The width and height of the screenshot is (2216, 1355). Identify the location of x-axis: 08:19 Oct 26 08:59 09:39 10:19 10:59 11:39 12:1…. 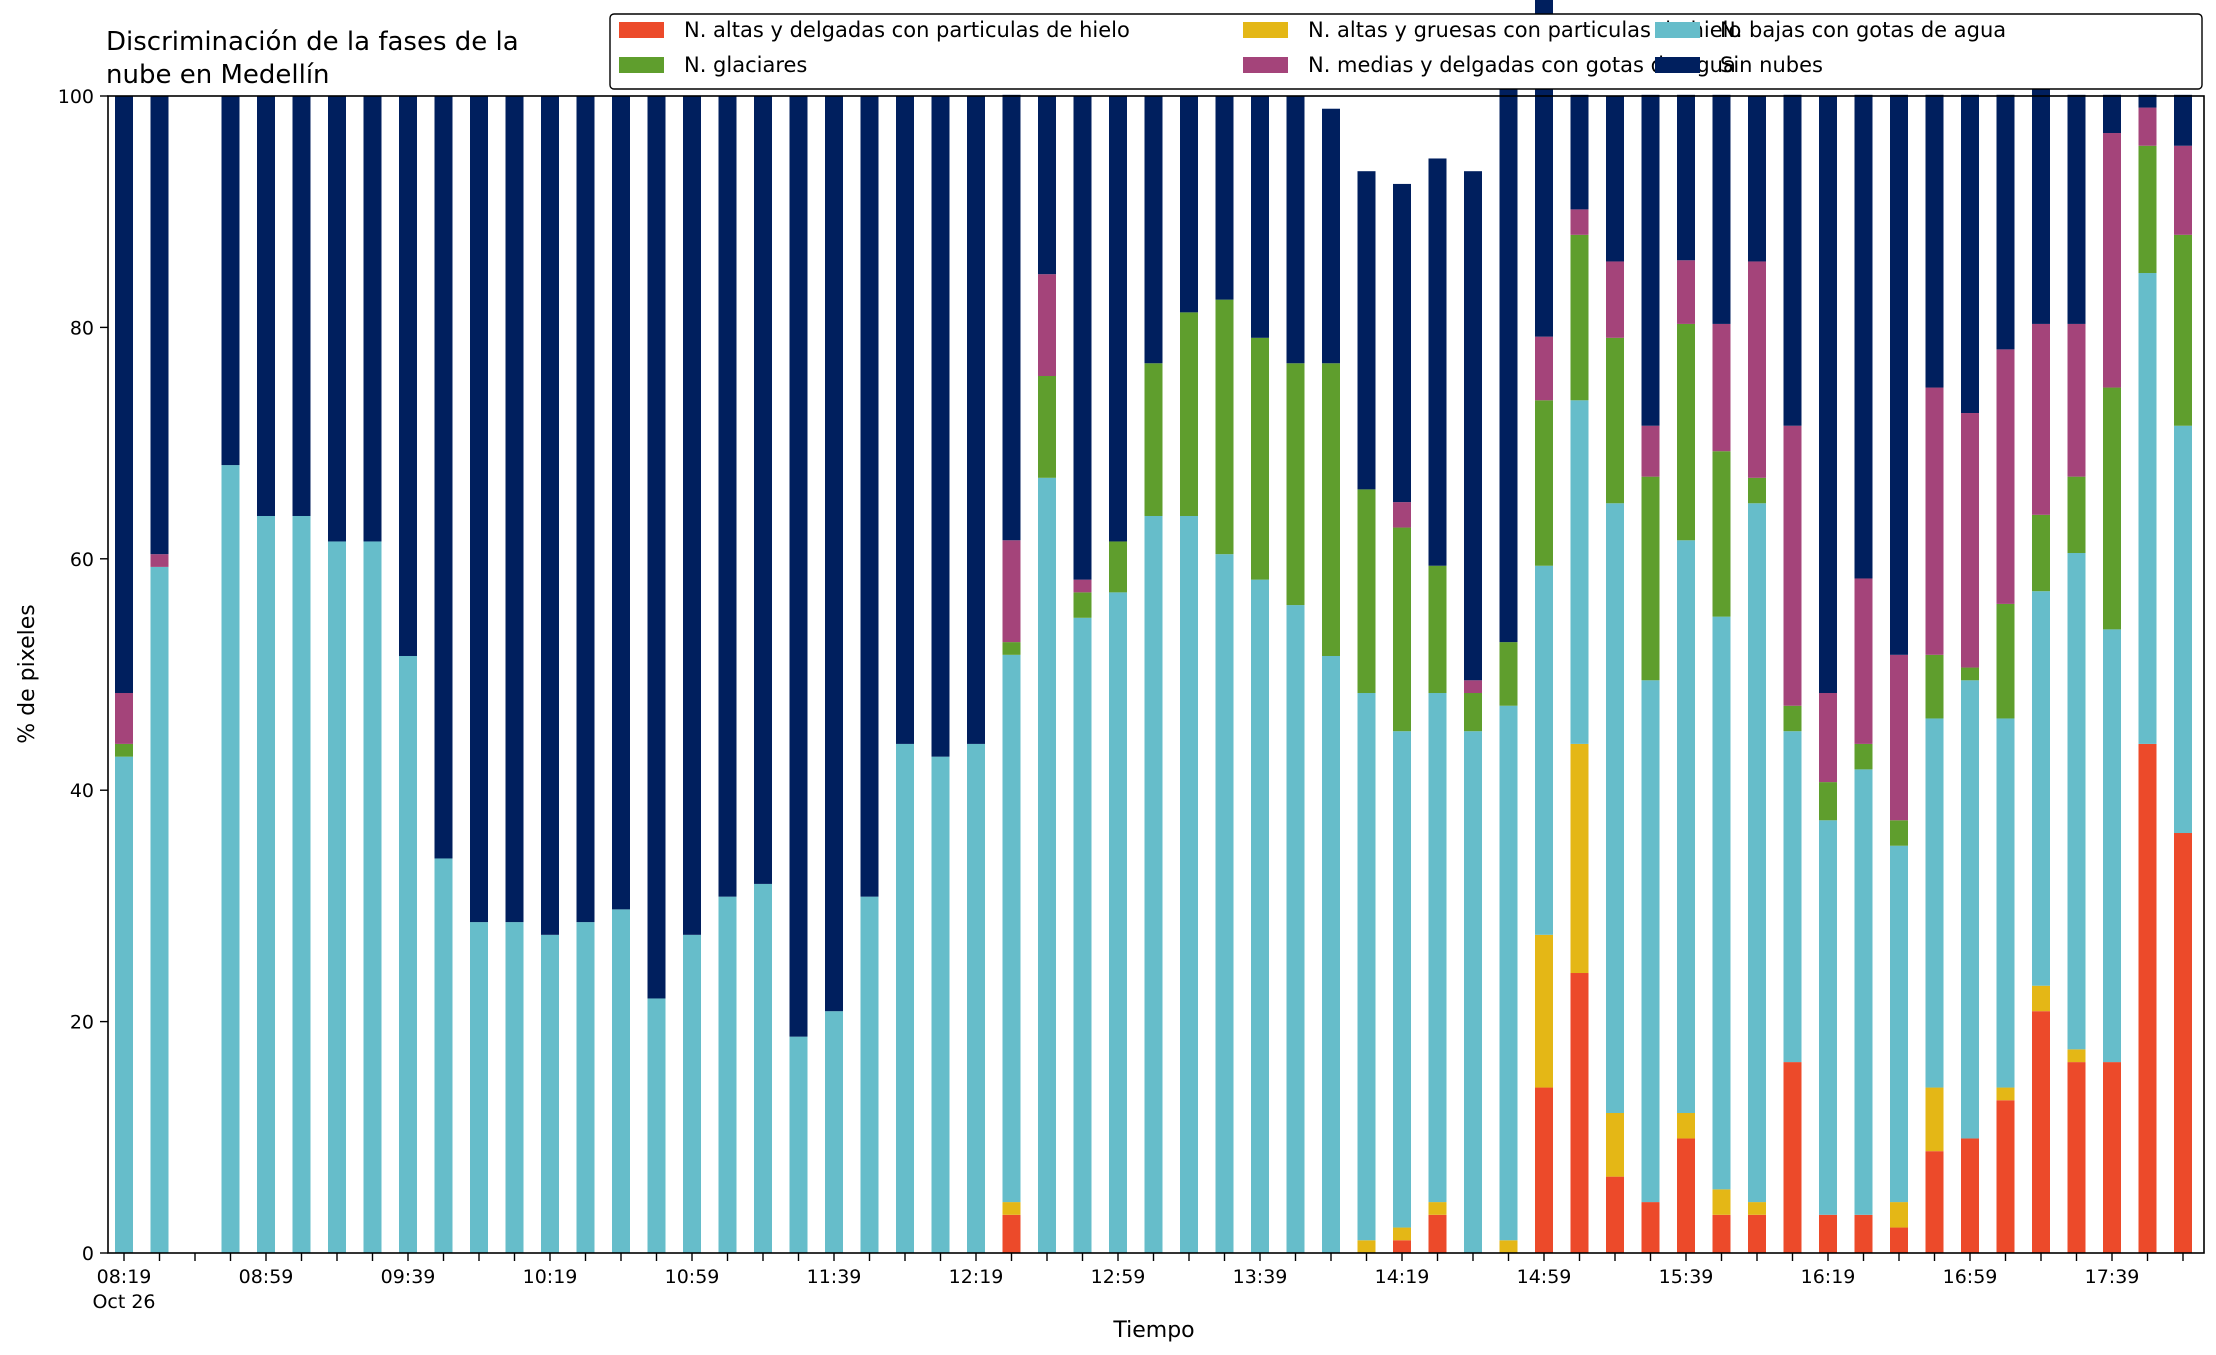
(1138, 1283).